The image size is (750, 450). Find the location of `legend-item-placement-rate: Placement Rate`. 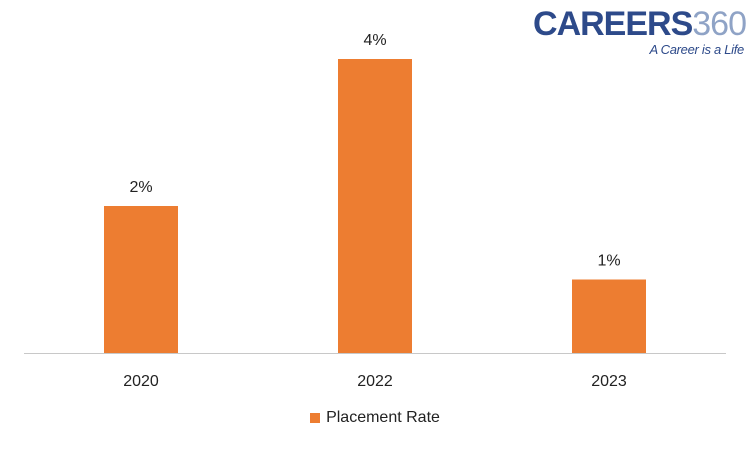

legend-item-placement-rate: Placement Rate is located at coordinates (375, 418).